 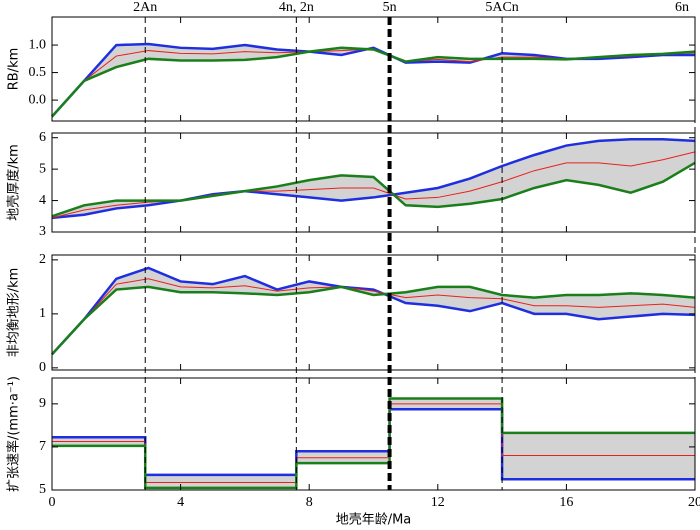 What do you see at coordinates (52, 502) in the screenshot?
I see `x-tick-label: 0` at bounding box center [52, 502].